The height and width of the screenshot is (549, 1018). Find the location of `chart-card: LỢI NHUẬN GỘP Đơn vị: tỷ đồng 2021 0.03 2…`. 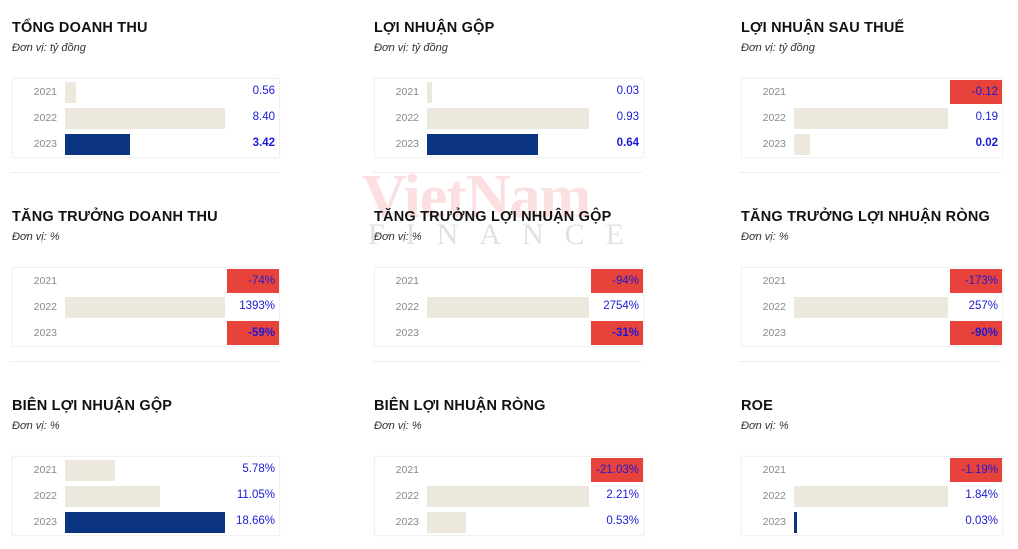

chart-card: LỢI NHUẬN GỘP Đơn vị: tỷ đồng 2021 0.03 2… is located at coordinates (509, 89).